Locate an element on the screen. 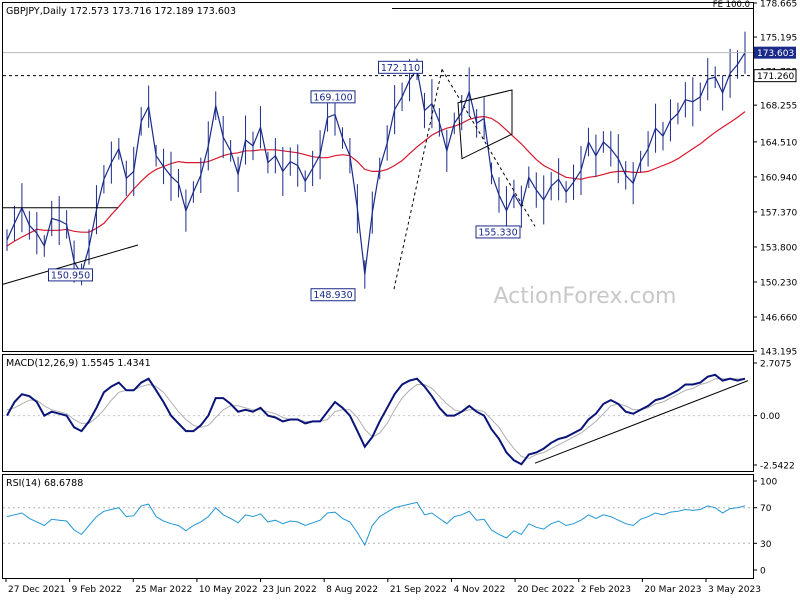 The height and width of the screenshot is (604, 800). x-tick-label: 20 Mar 2023 is located at coordinates (672, 590).